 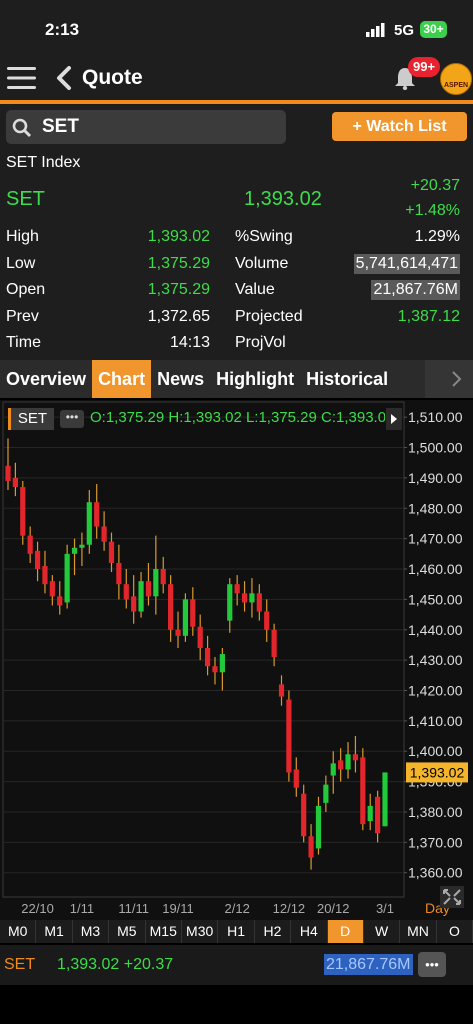 I want to click on ohlc-scroll, so click(x=394, y=419).